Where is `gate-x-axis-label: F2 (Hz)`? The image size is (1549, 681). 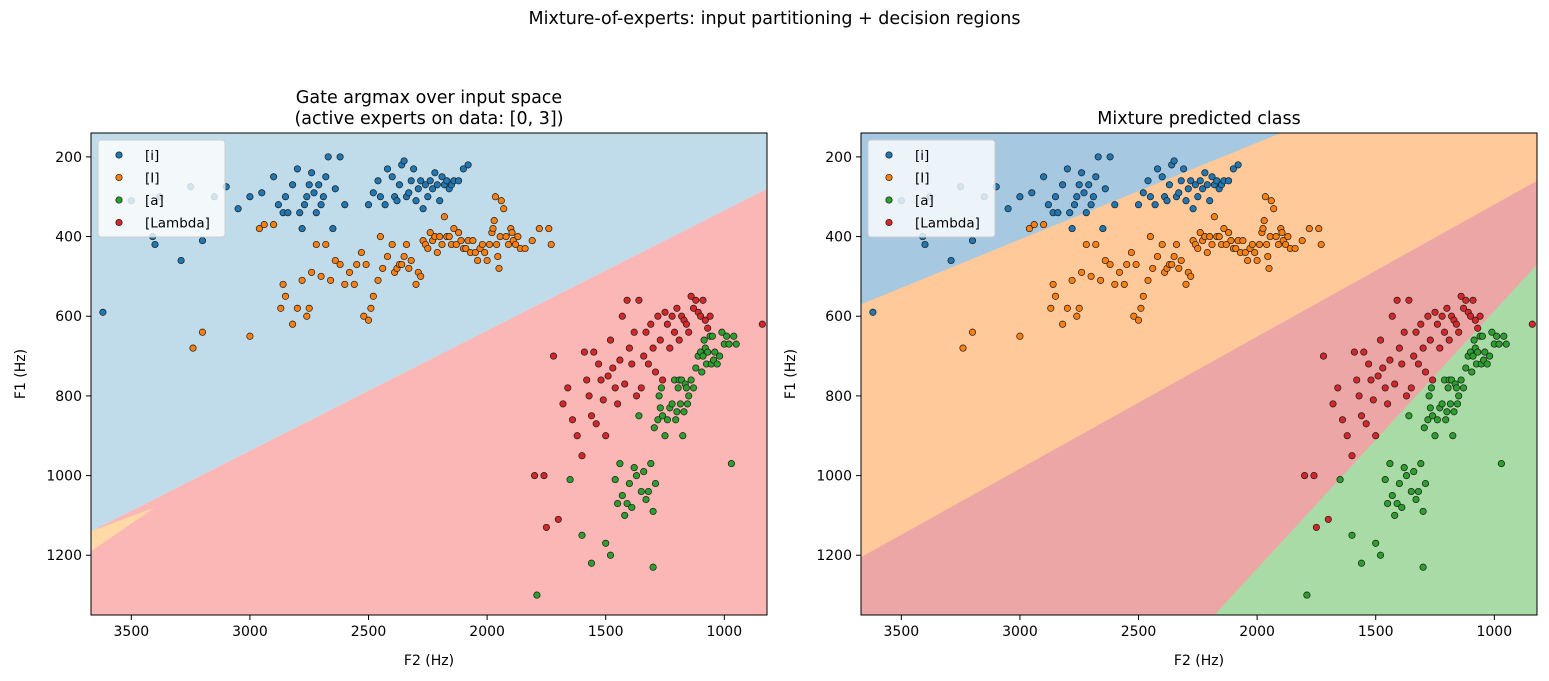 gate-x-axis-label: F2 (Hz) is located at coordinates (429, 661).